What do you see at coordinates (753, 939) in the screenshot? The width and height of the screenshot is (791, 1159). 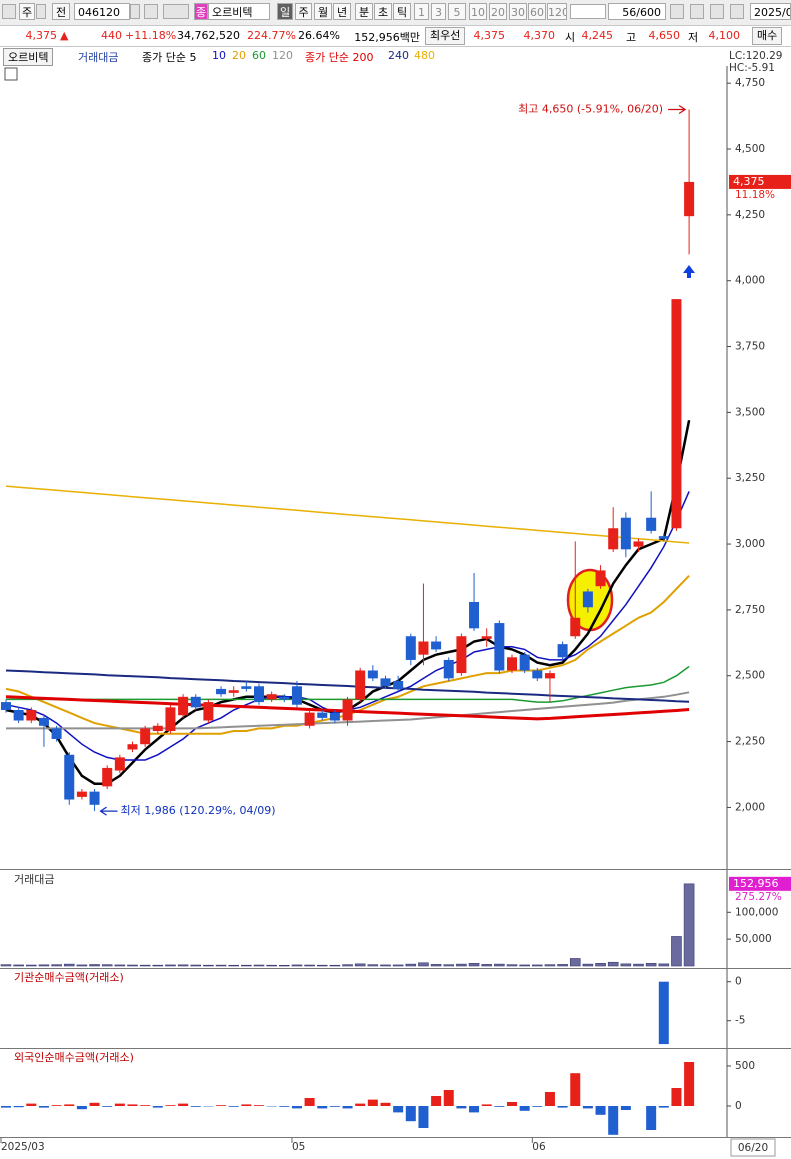 I see `y-tick-label: 50,000` at bounding box center [753, 939].